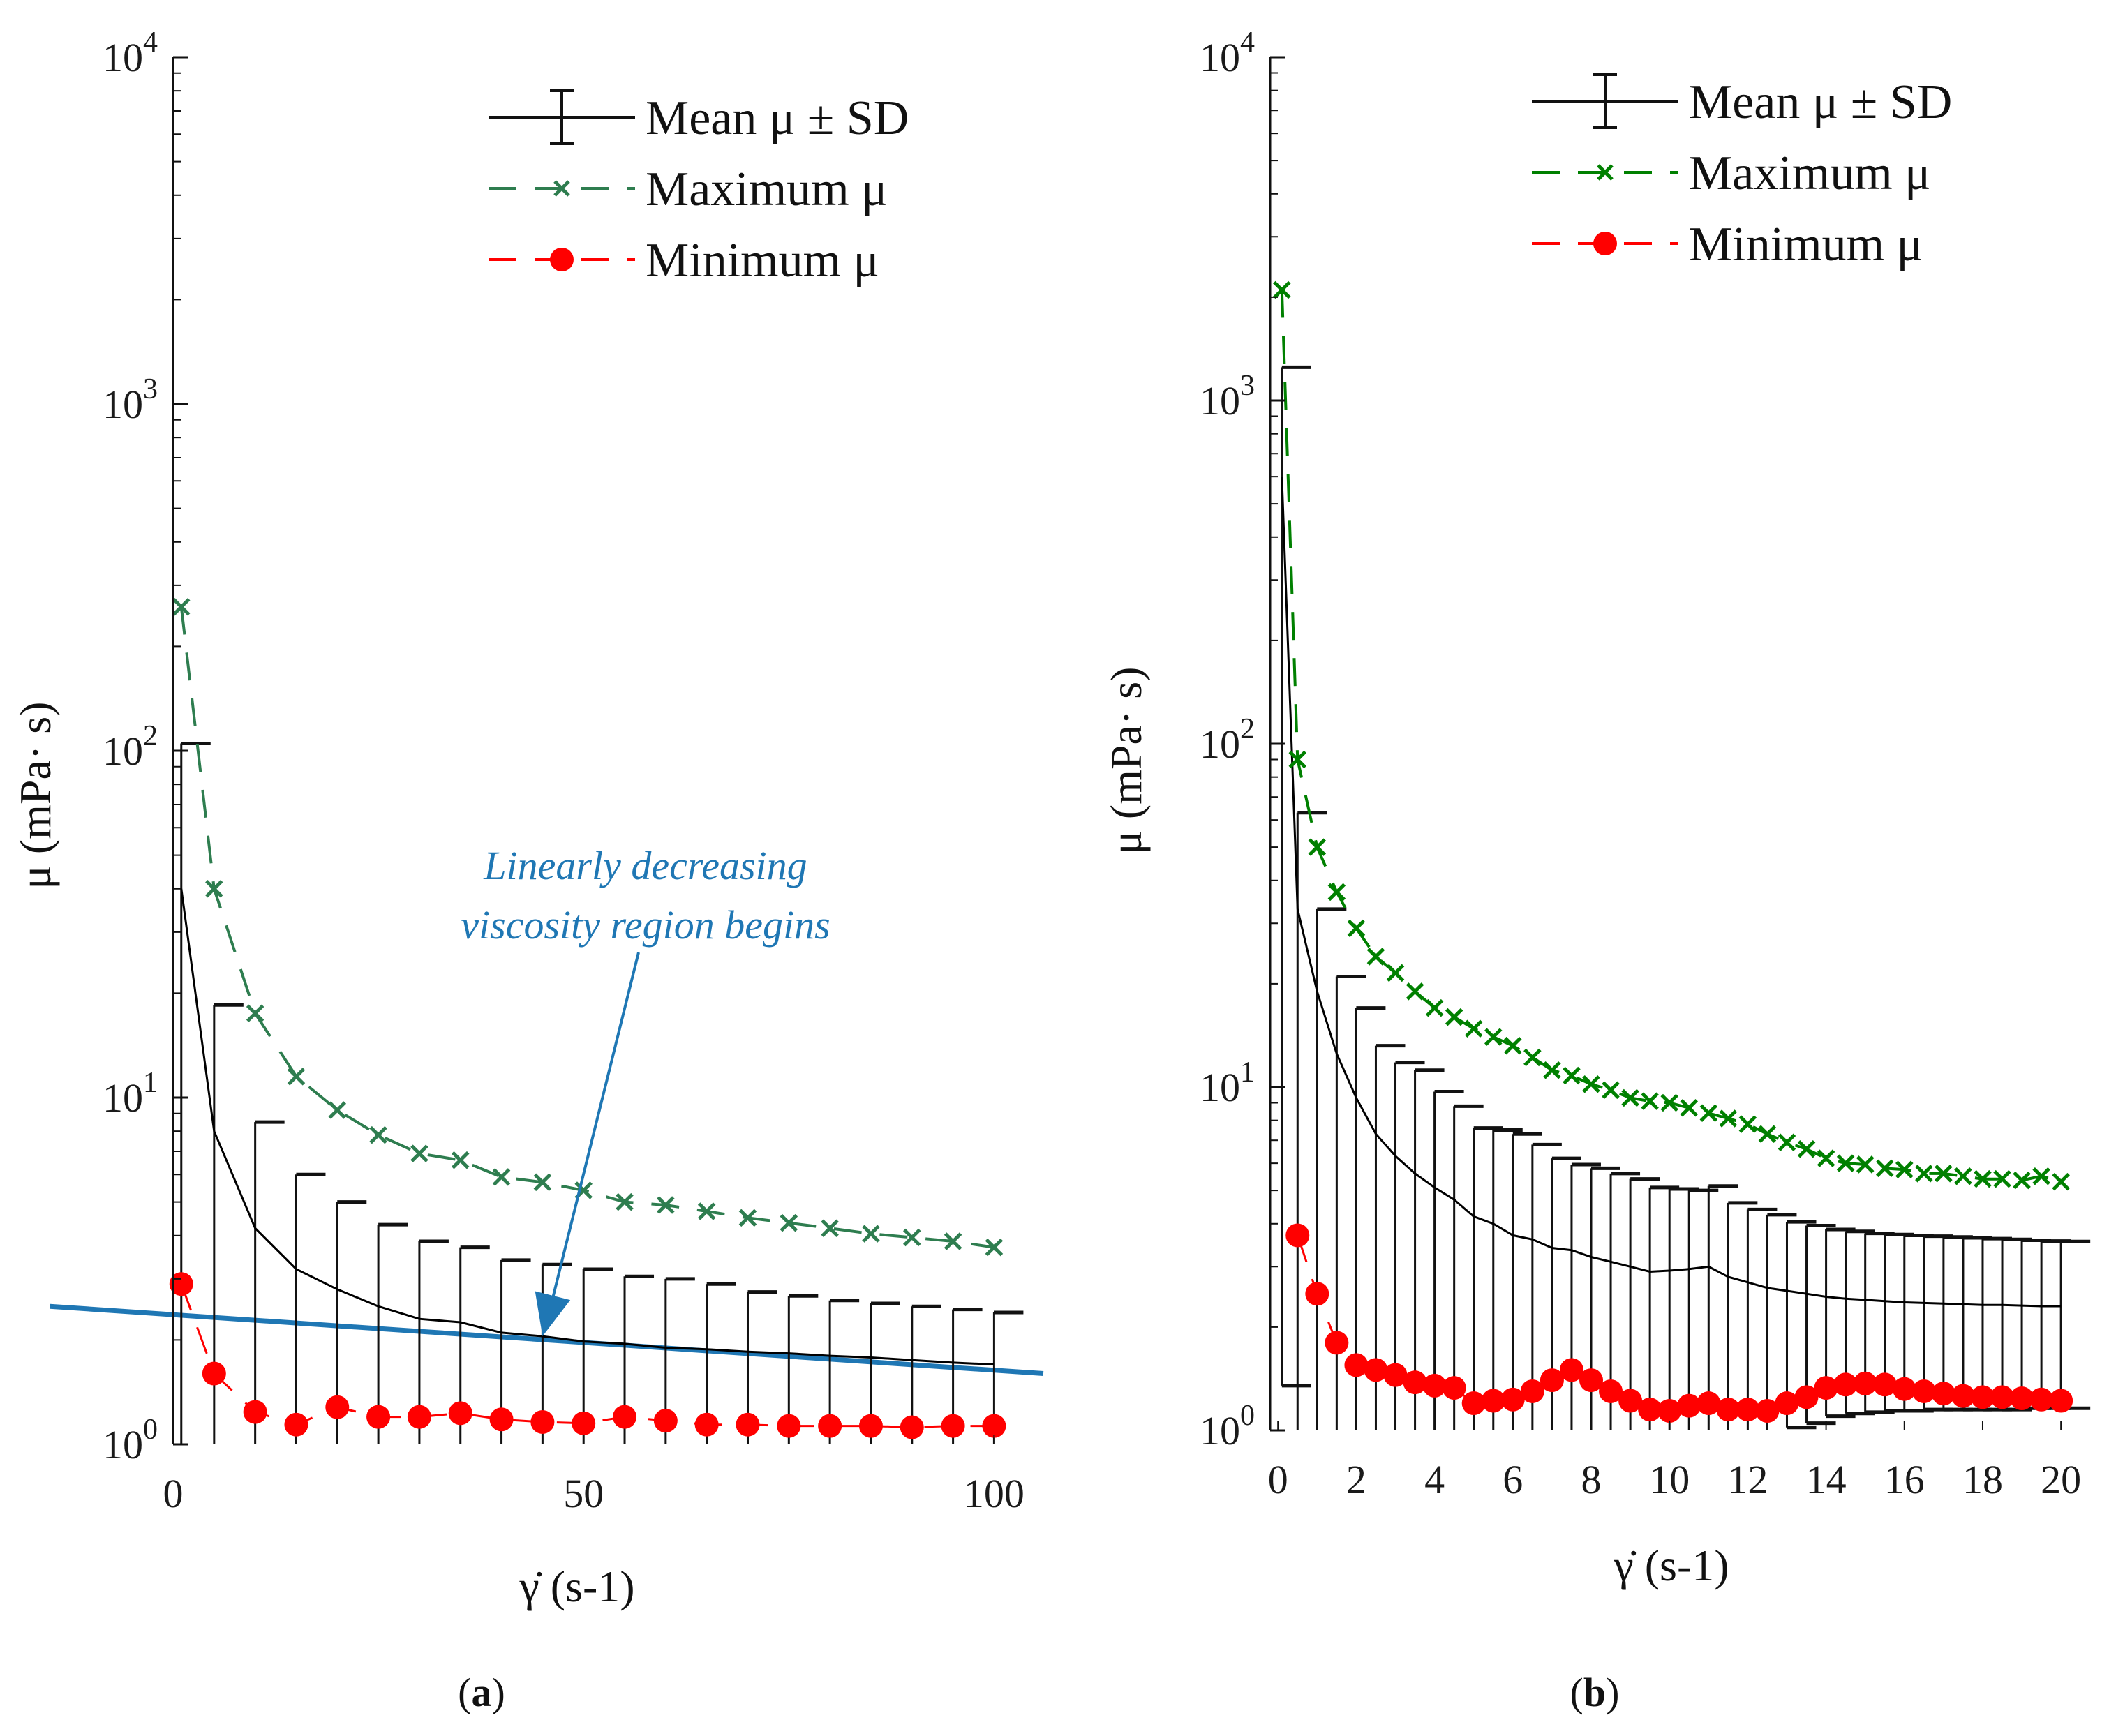 This screenshot has width=2109, height=1736. What do you see at coordinates (553, 1314) in the screenshot?
I see `annotation-arrow-head` at bounding box center [553, 1314].